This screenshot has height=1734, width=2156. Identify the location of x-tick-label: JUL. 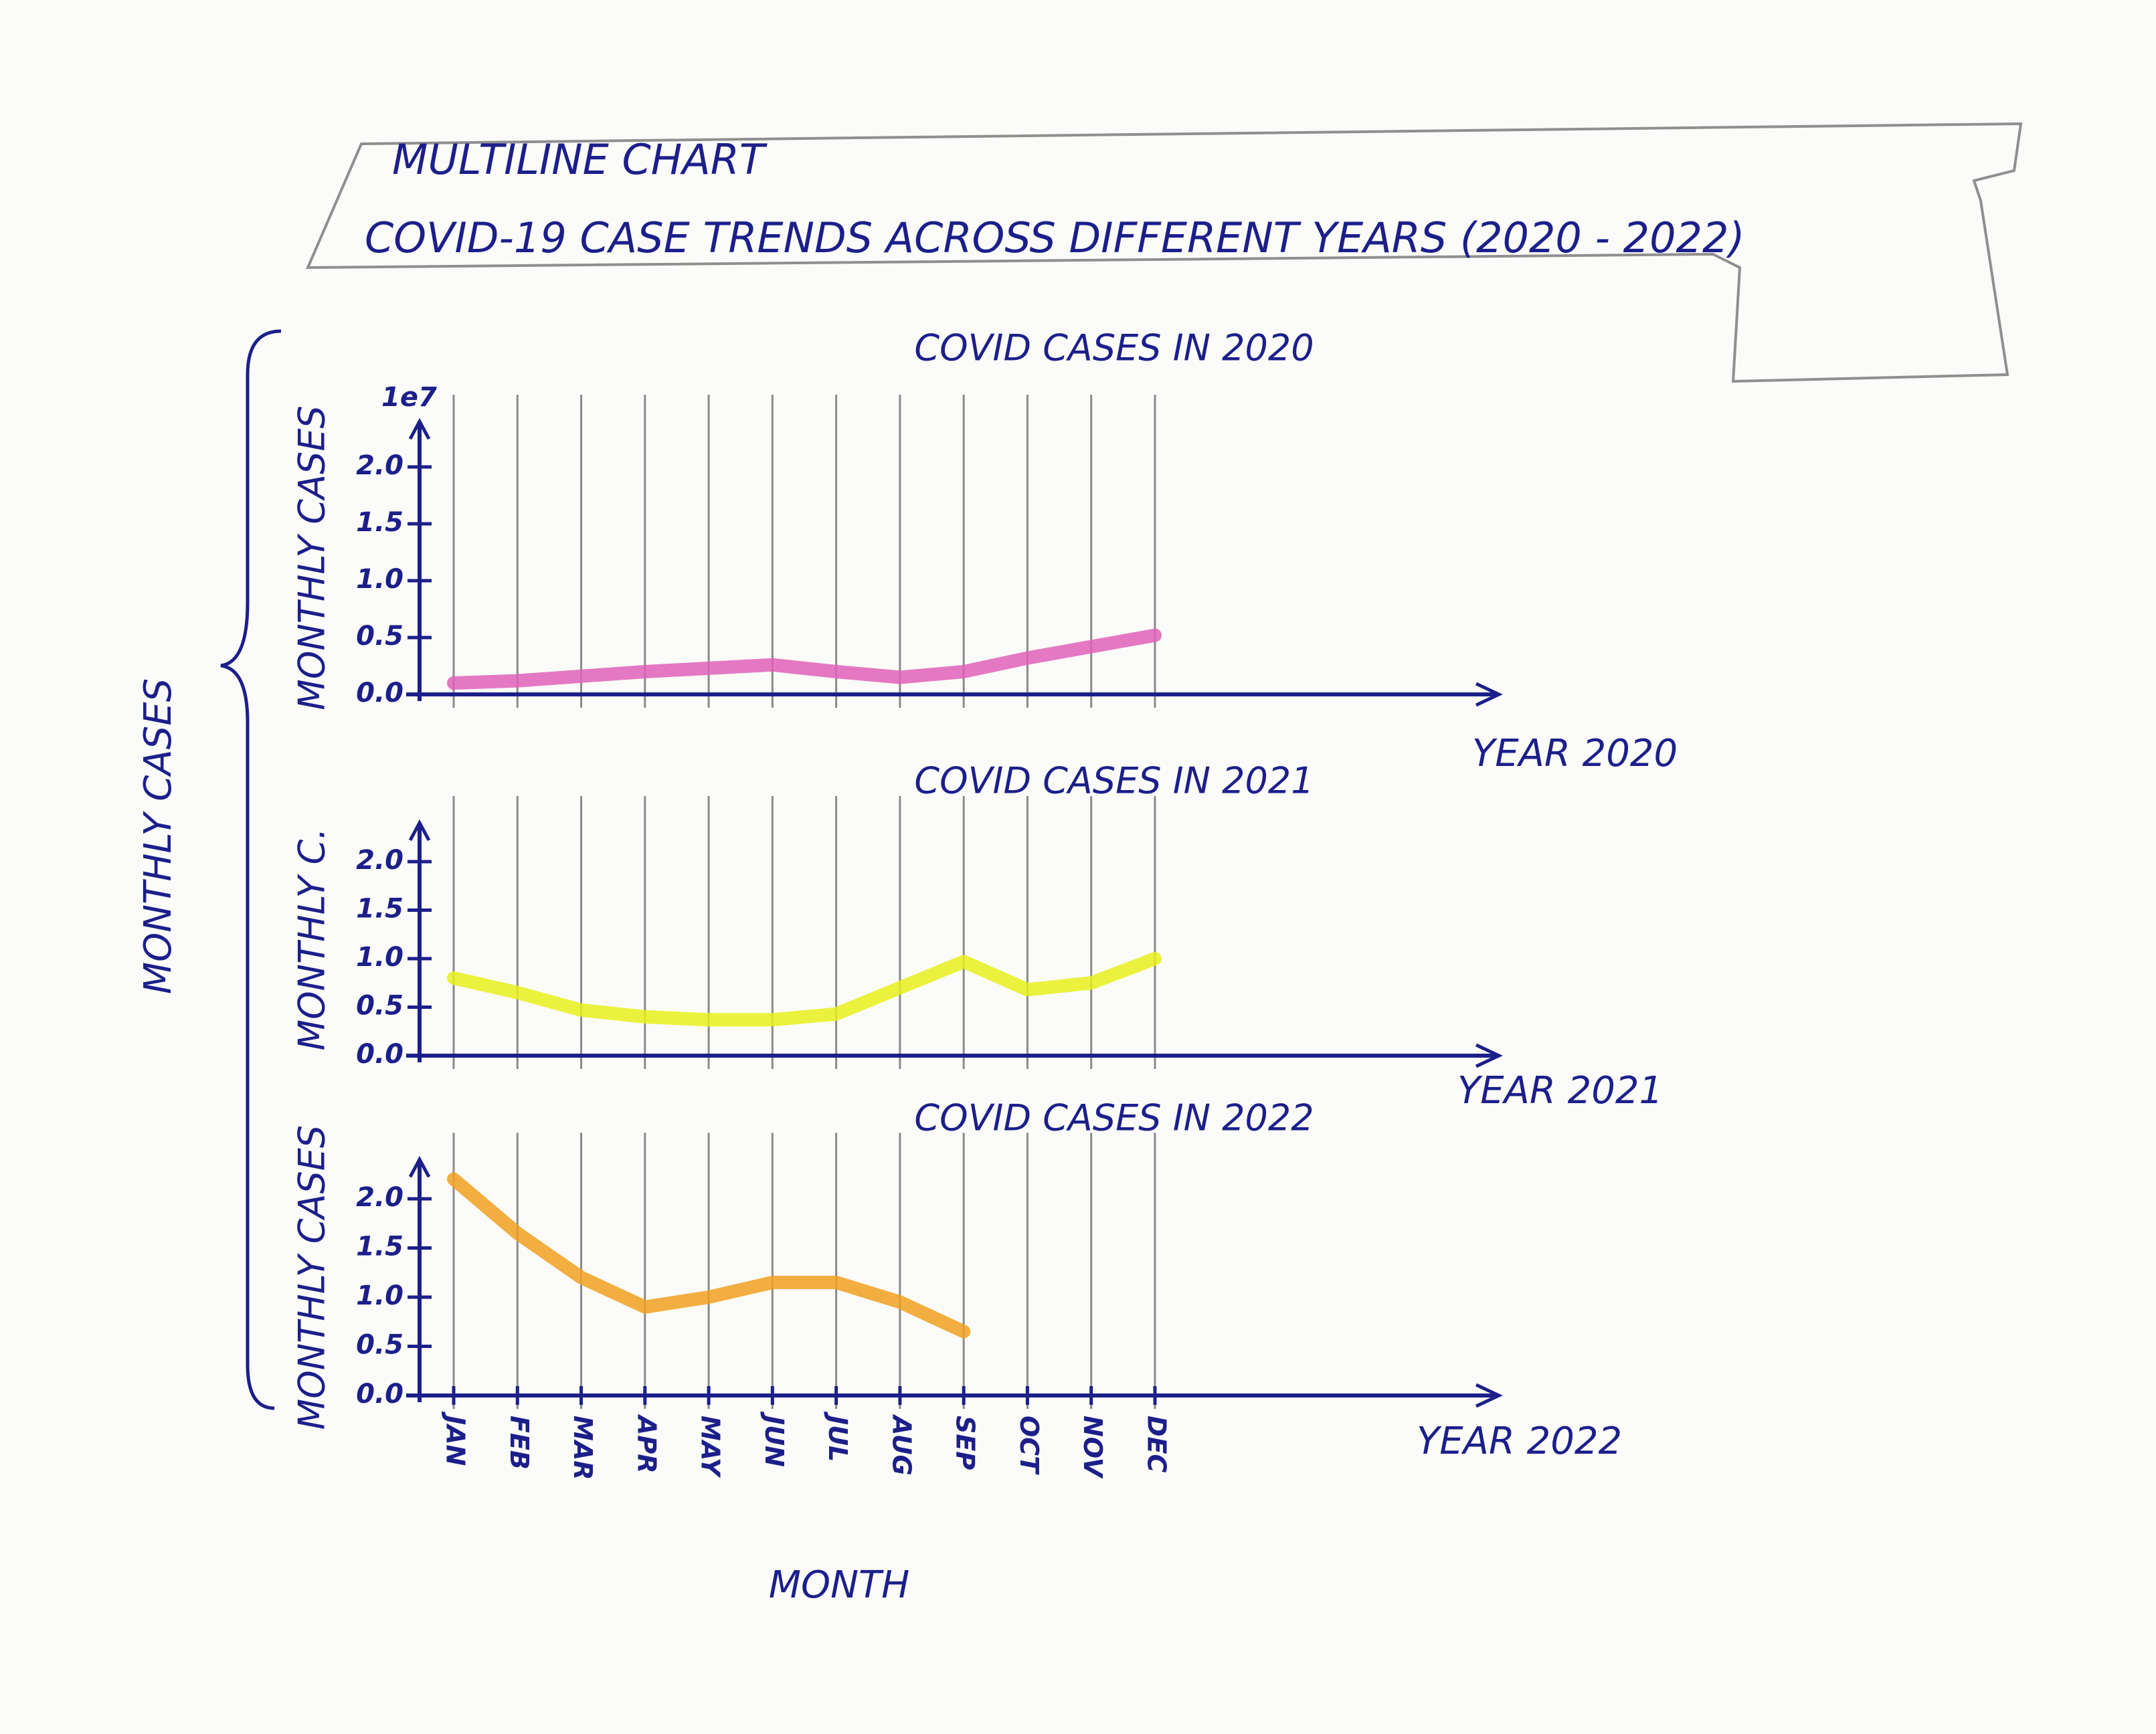
(837, 1437).